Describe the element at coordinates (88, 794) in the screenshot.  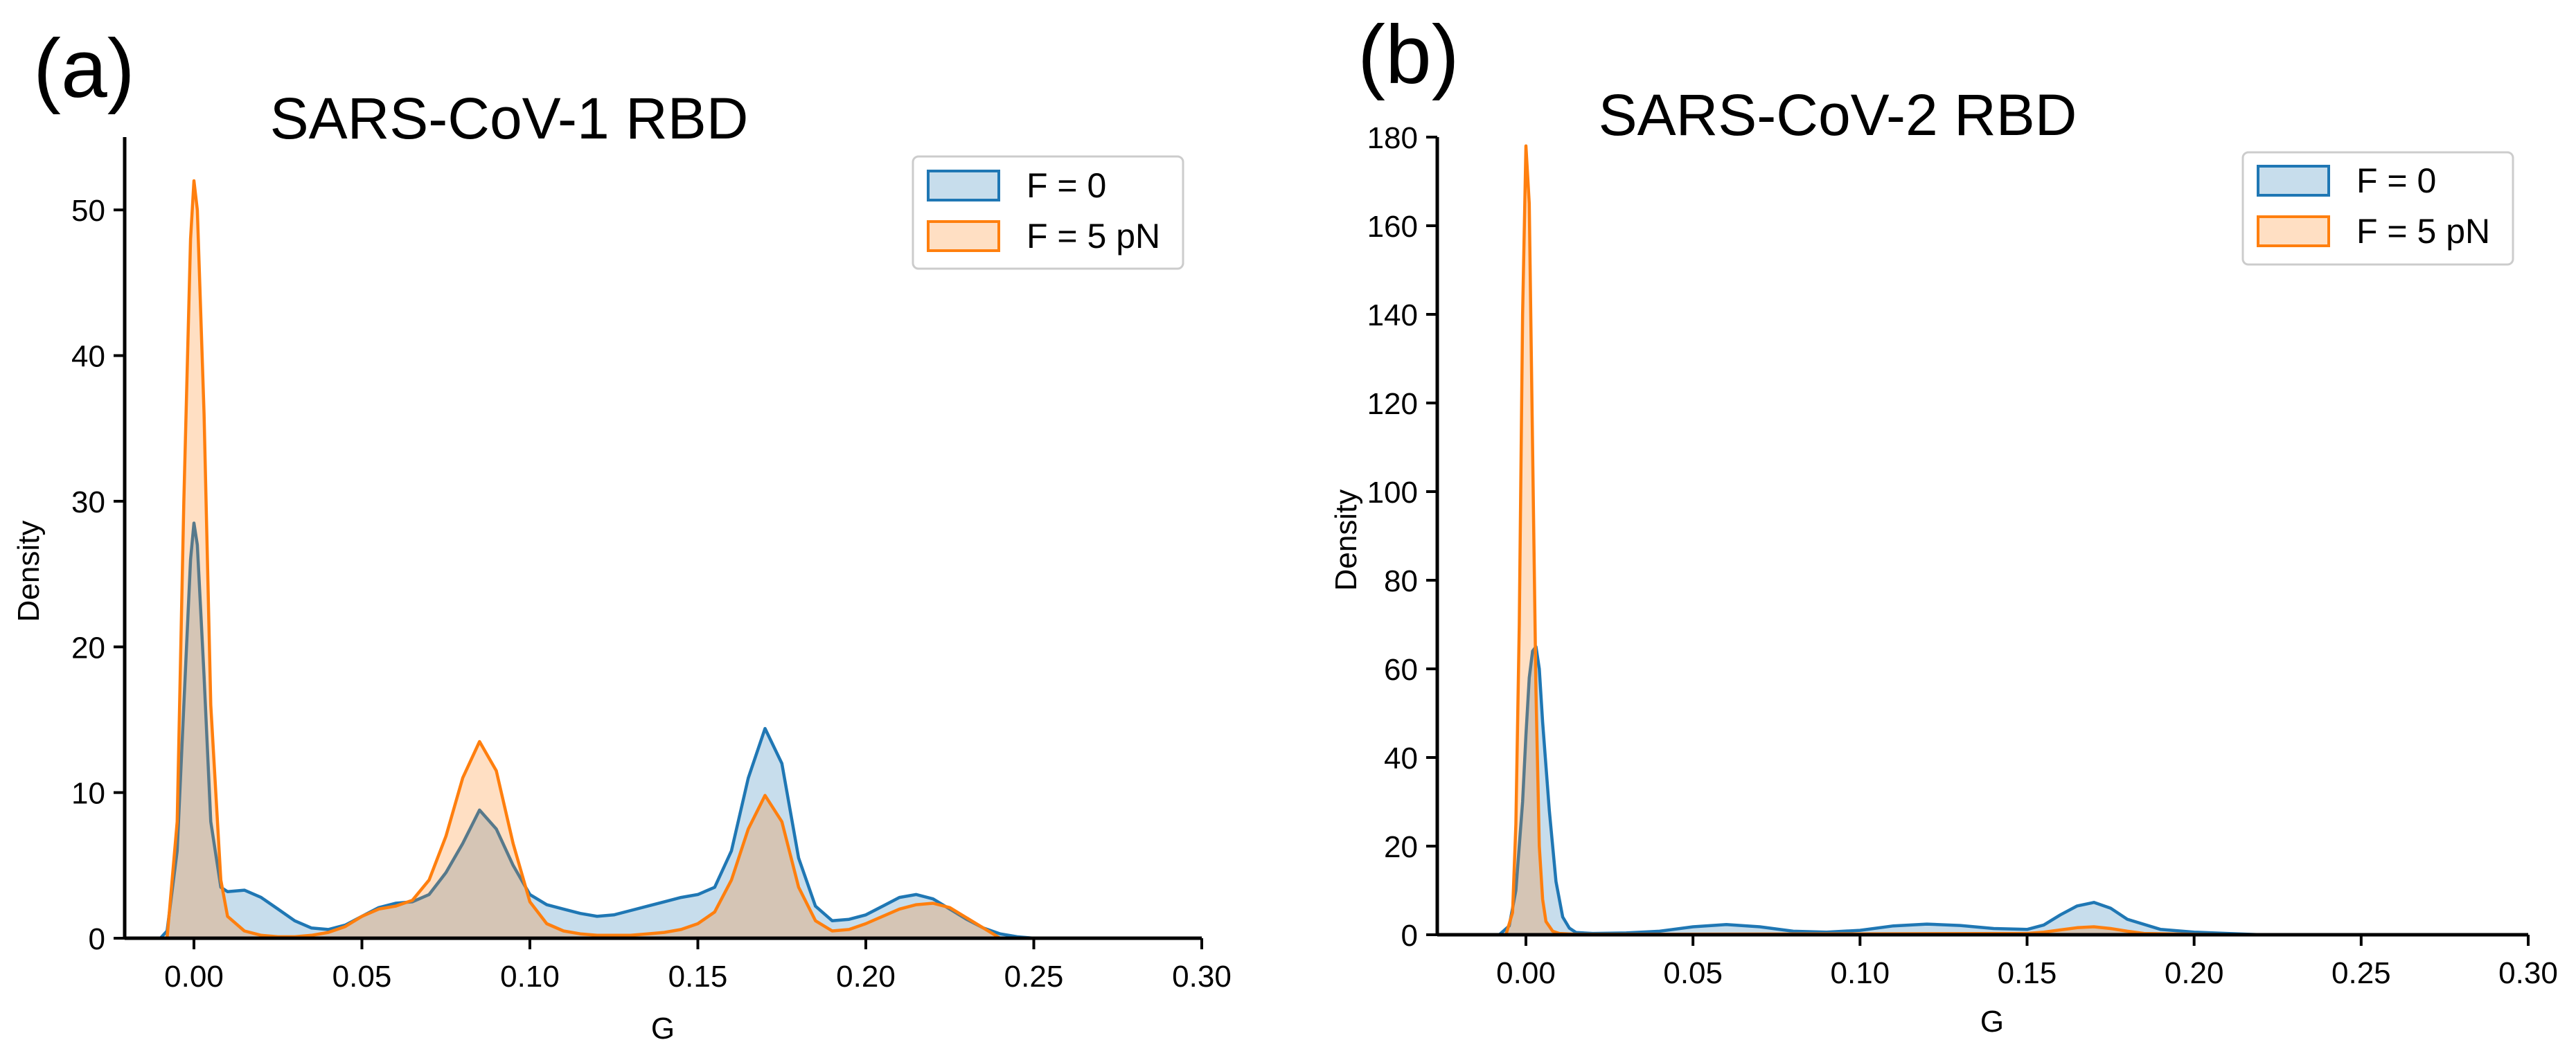
I see `y-tick-label: 10` at that location.